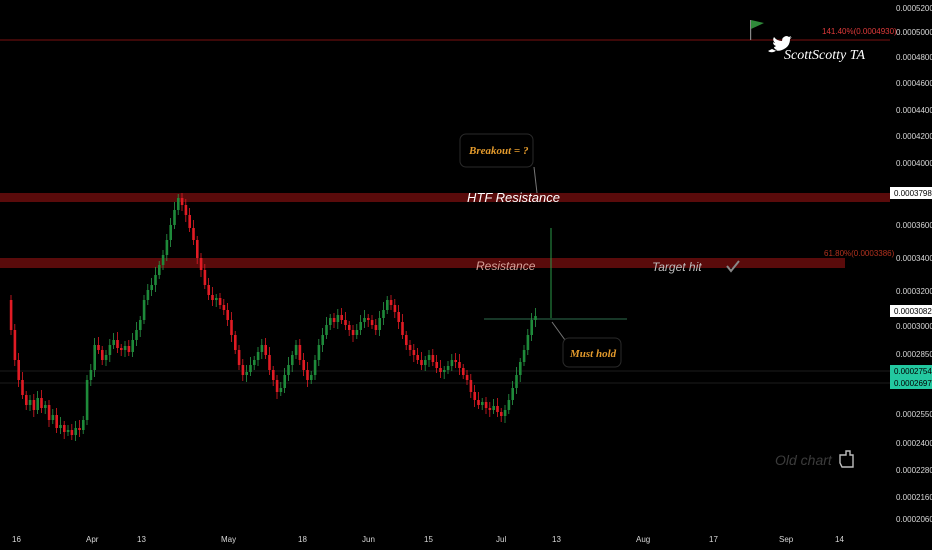 The width and height of the screenshot is (932, 550). Describe the element at coordinates (501, 539) in the screenshot. I see `x-tick-label: Jul` at that location.